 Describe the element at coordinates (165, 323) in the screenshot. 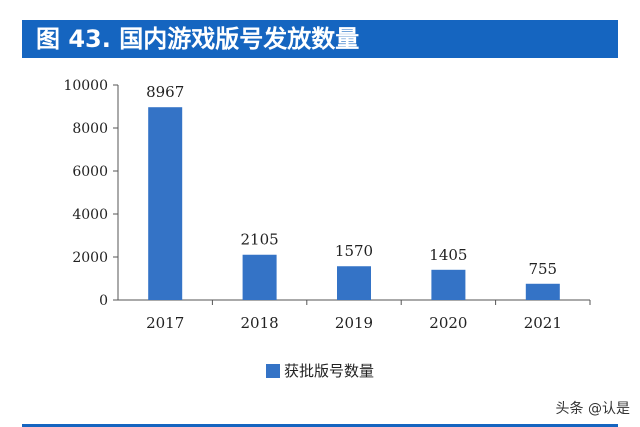

I see `x-tick-label-2017: 2017` at that location.